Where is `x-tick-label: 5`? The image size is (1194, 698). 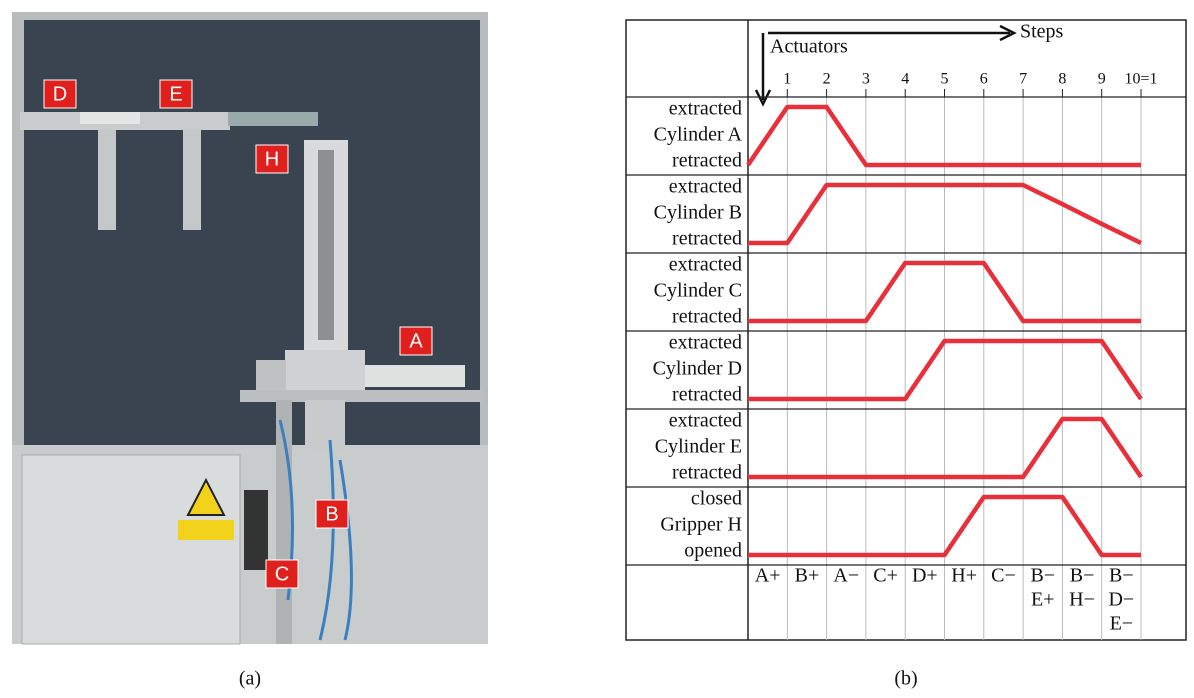
x-tick-label: 5 is located at coordinates (945, 79).